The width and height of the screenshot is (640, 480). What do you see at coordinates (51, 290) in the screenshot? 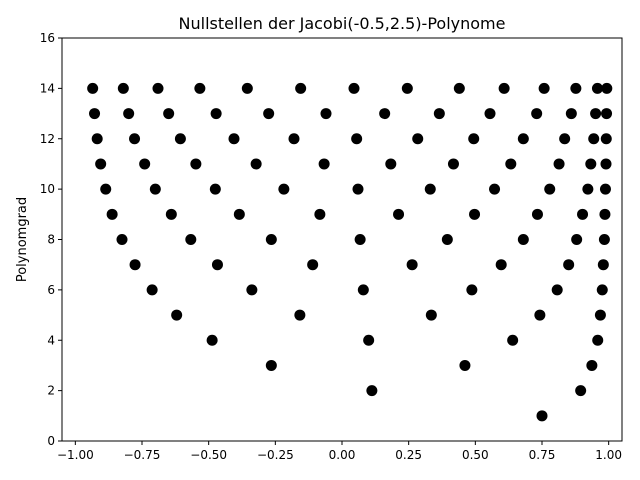
I see `y-tick-label: 6` at bounding box center [51, 290].